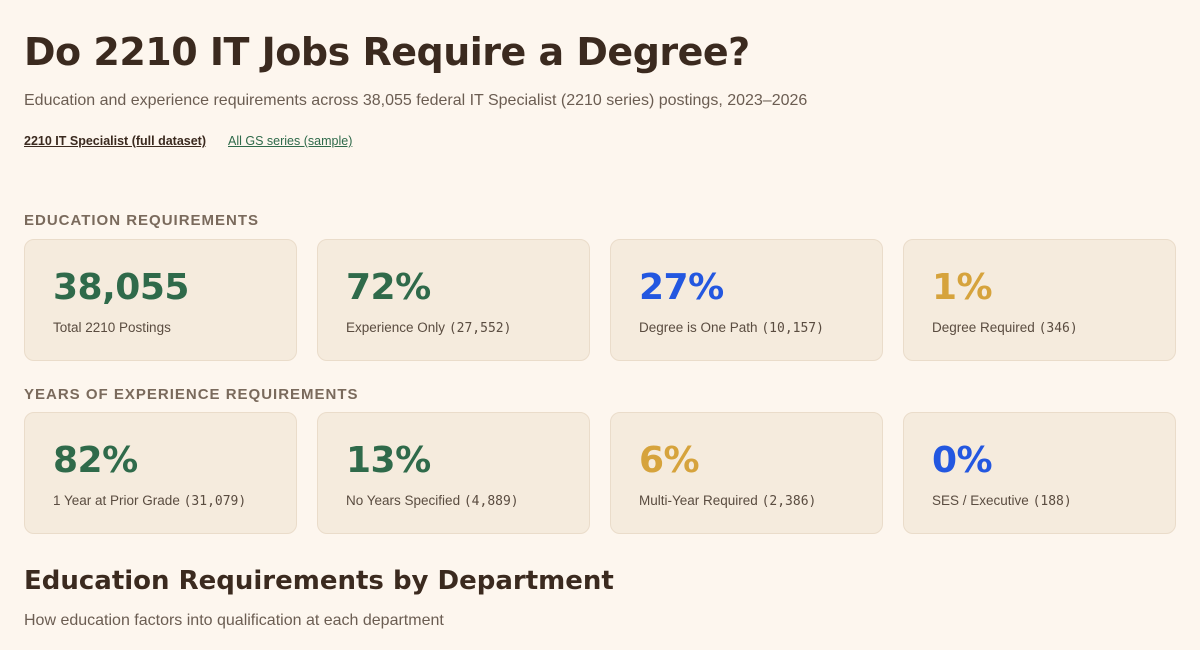 This screenshot has width=1200, height=650. I want to click on education-section-heading: EDUCATION REQUIREMENTS, so click(142, 220).